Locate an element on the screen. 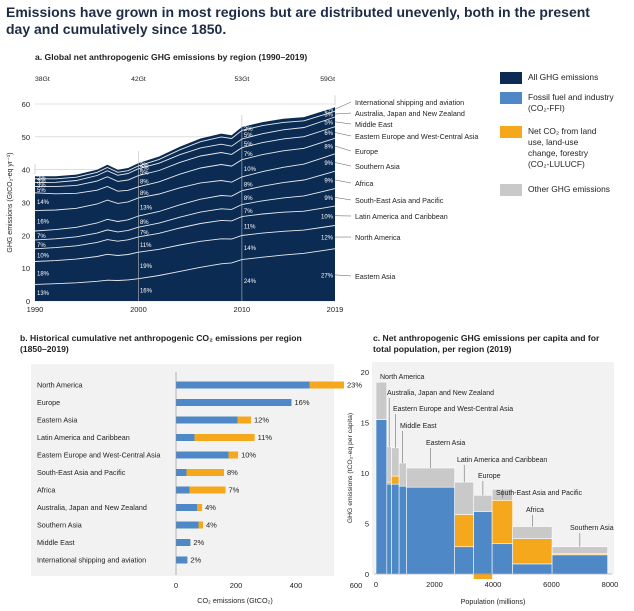  share-label-eastern-asia-1990: 13% is located at coordinates (43, 294).